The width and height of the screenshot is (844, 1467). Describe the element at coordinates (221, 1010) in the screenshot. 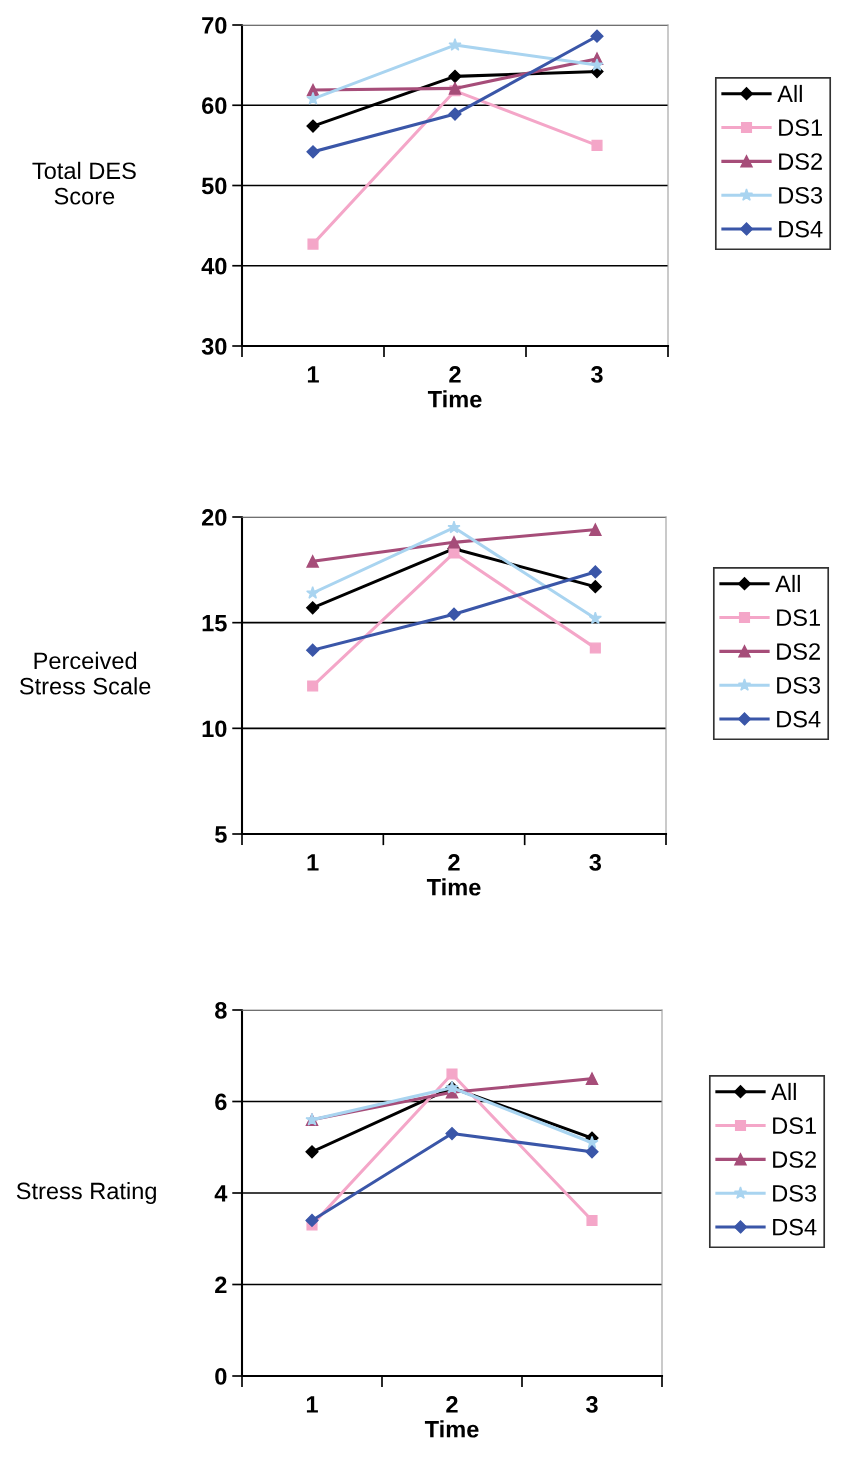

I see `y-tick-label: 8` at that location.